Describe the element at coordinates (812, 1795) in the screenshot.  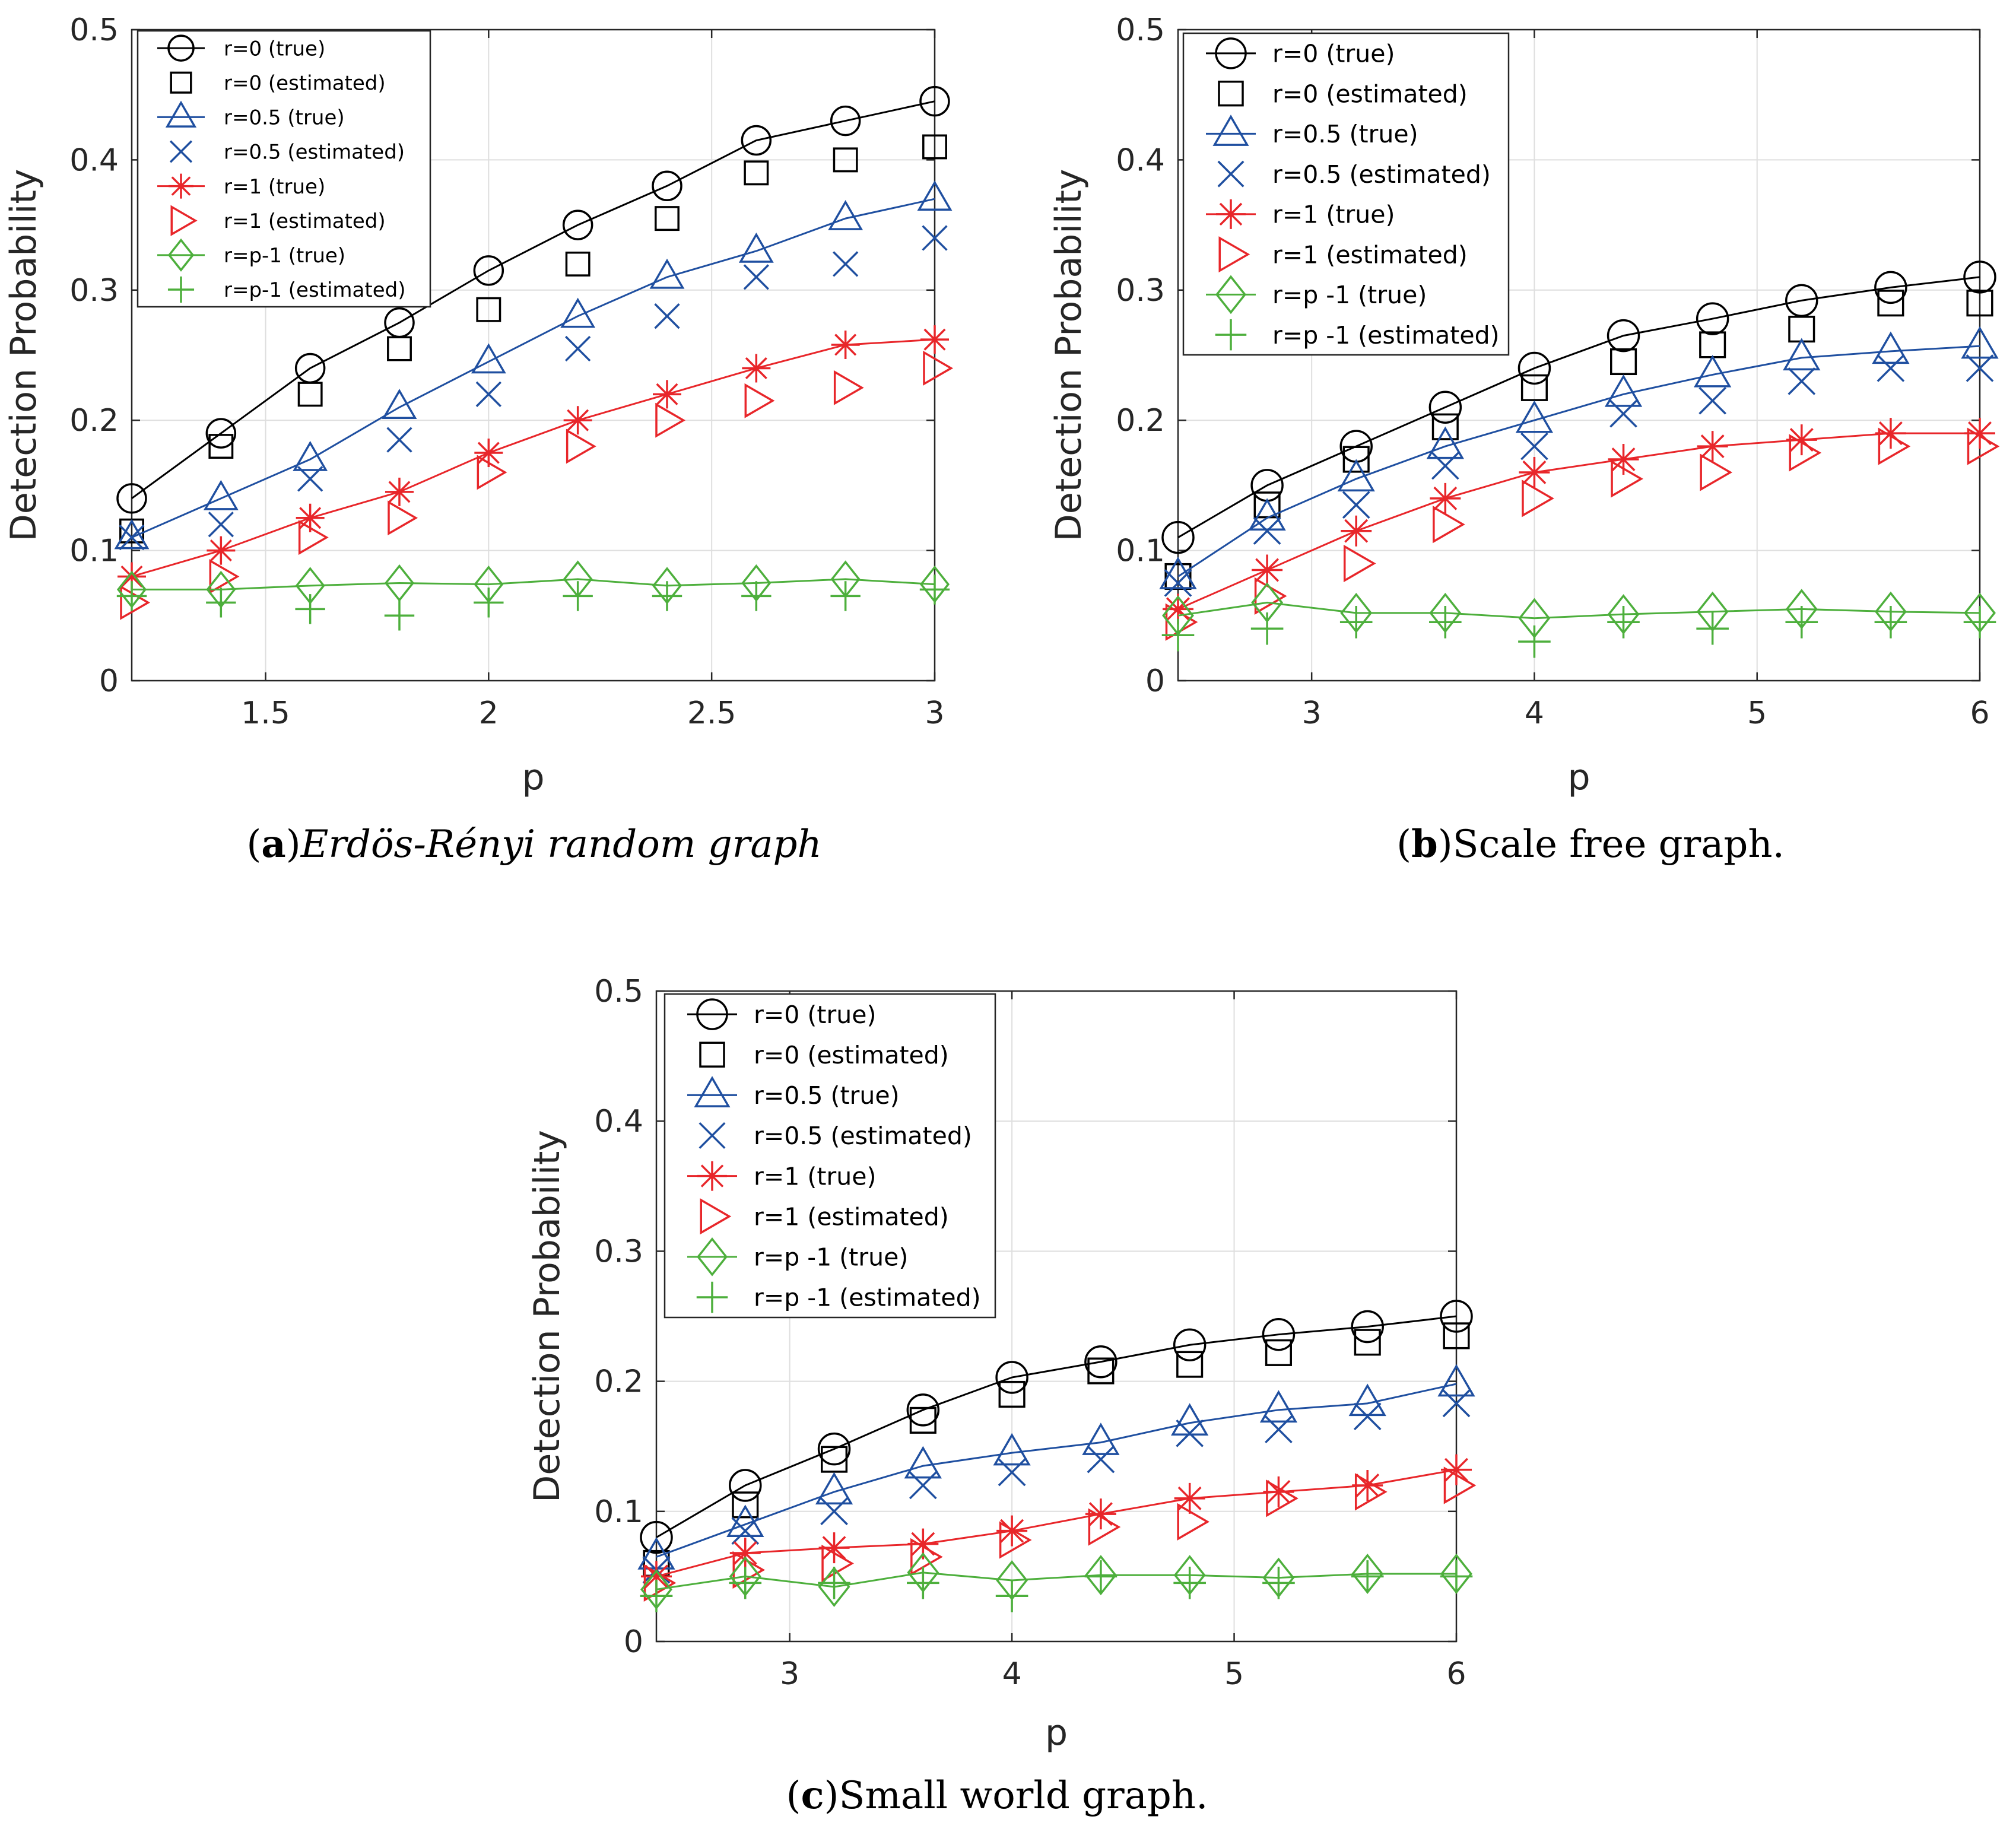
I see `caption-c-letter: c` at that location.